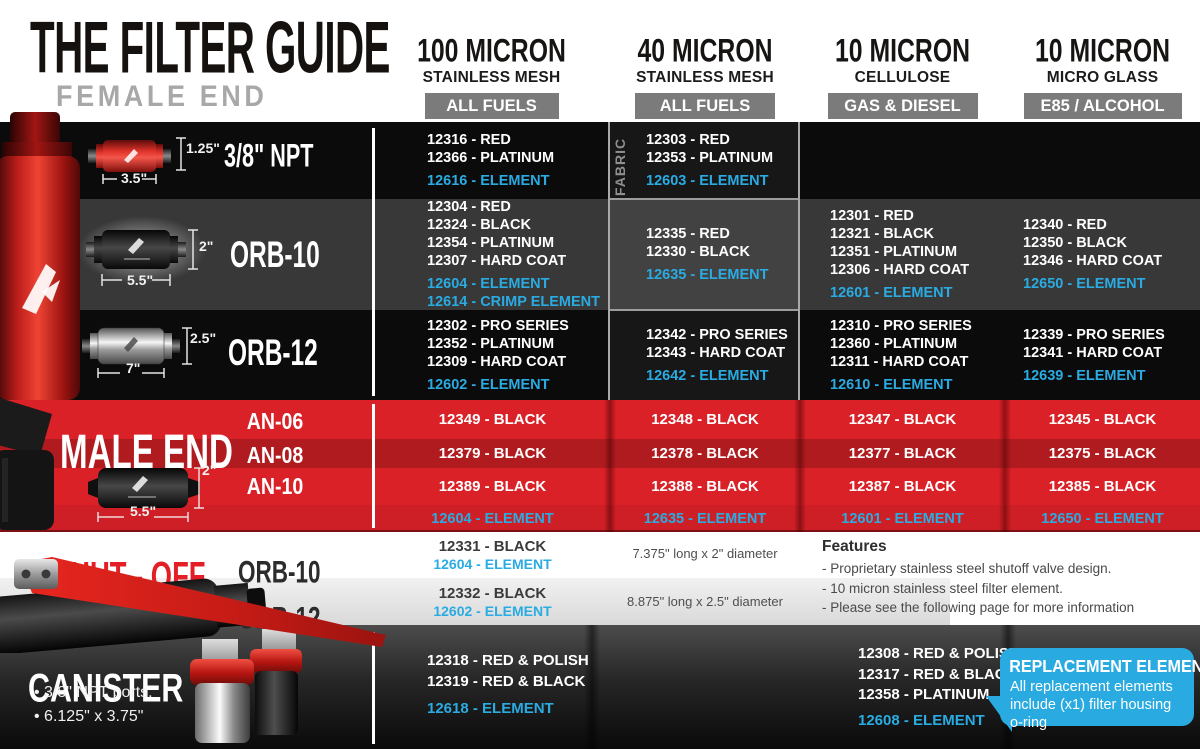  What do you see at coordinates (490, 708) in the screenshot?
I see `element-numbers: 12618 - ELEMENT` at bounding box center [490, 708].